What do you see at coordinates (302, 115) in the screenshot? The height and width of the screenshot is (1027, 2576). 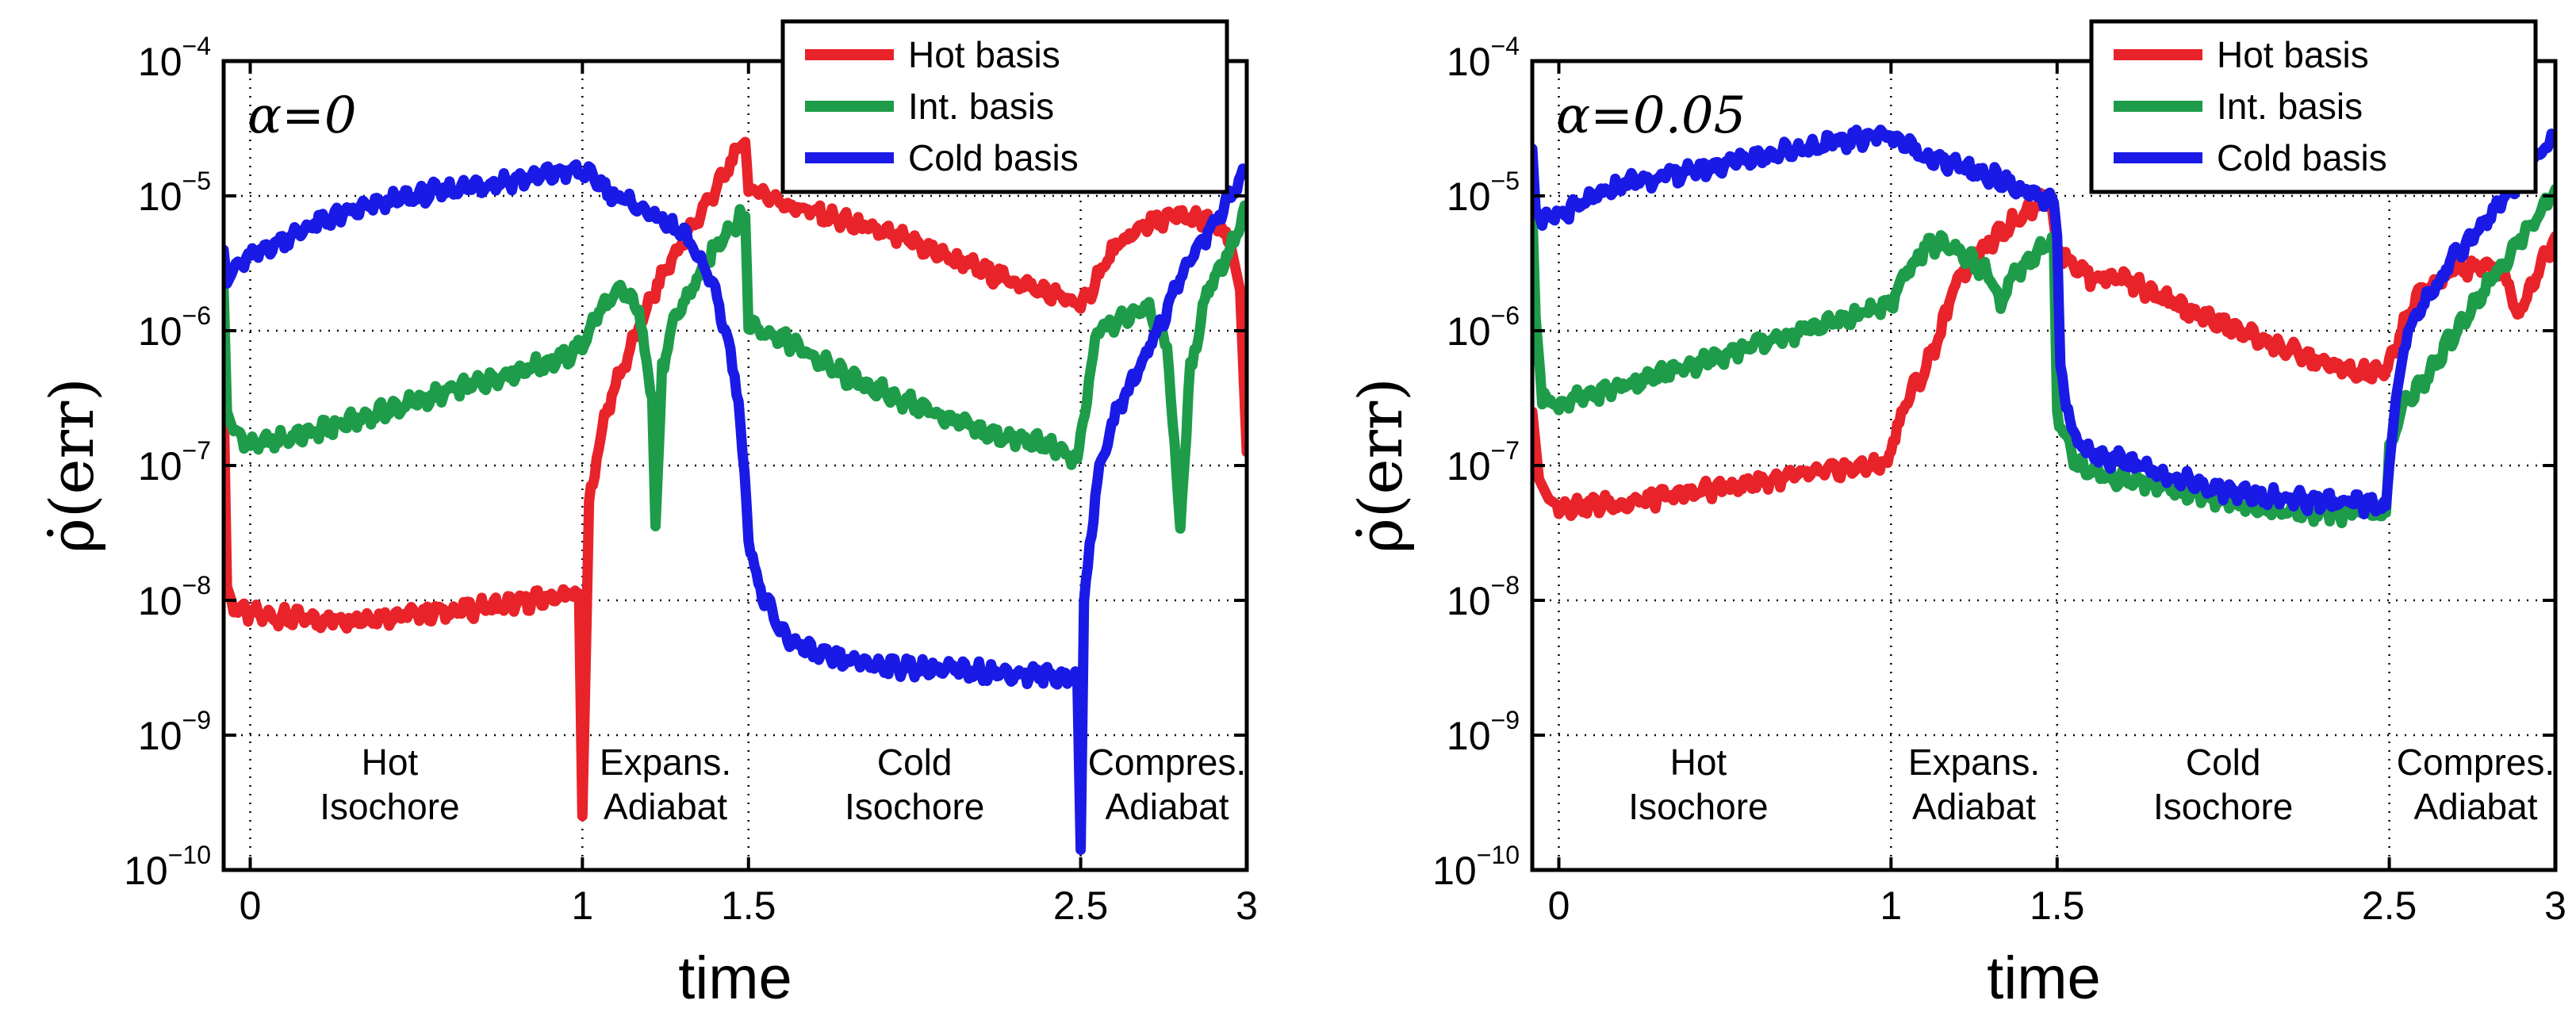 I see `alpha-annotation: α=0` at bounding box center [302, 115].